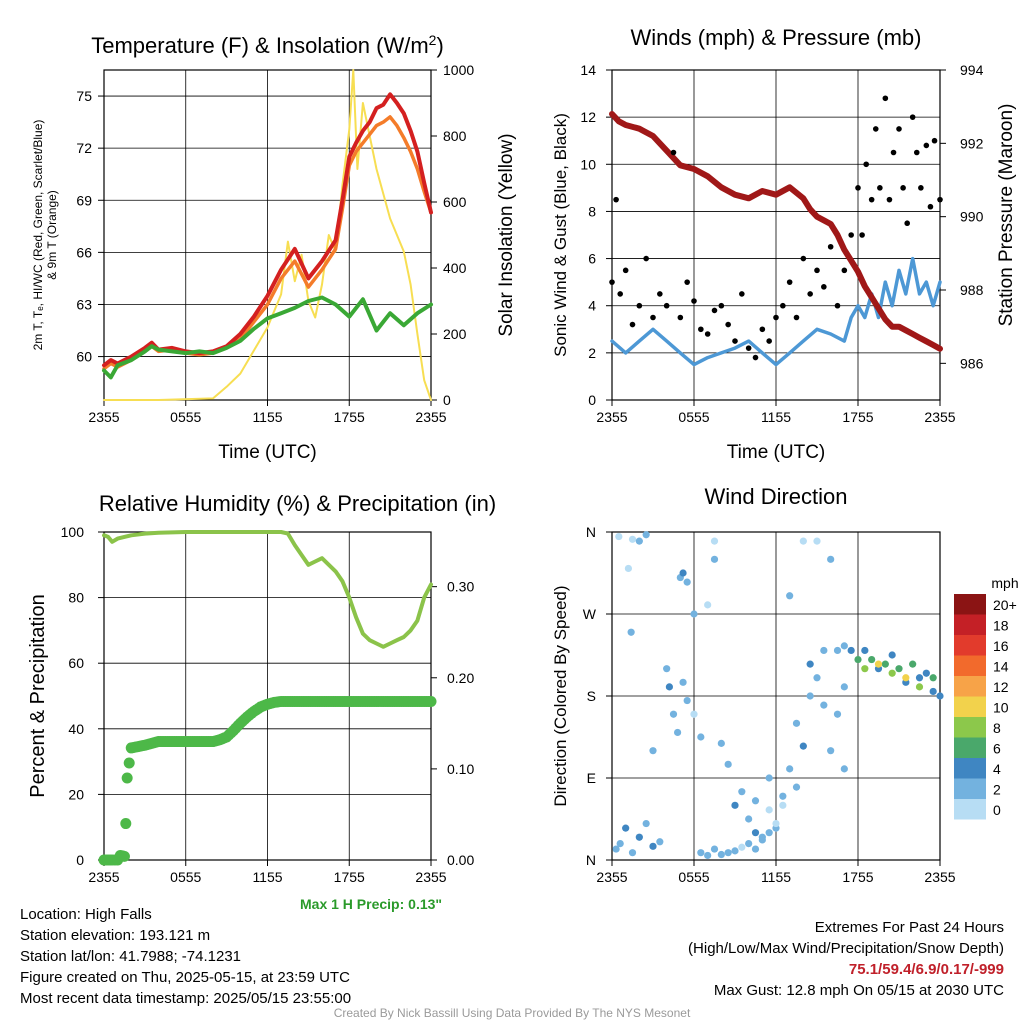 The width and height of the screenshot is (1024, 1024). I want to click on y-tick-label: E, so click(591, 778).